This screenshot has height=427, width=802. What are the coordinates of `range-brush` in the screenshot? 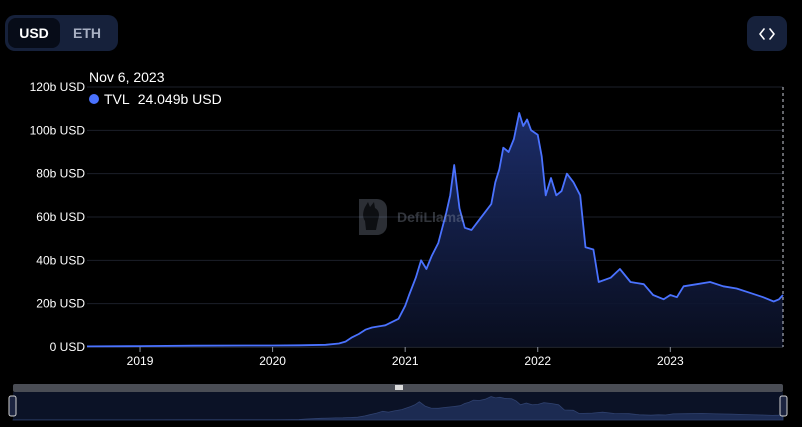 It's located at (398, 402).